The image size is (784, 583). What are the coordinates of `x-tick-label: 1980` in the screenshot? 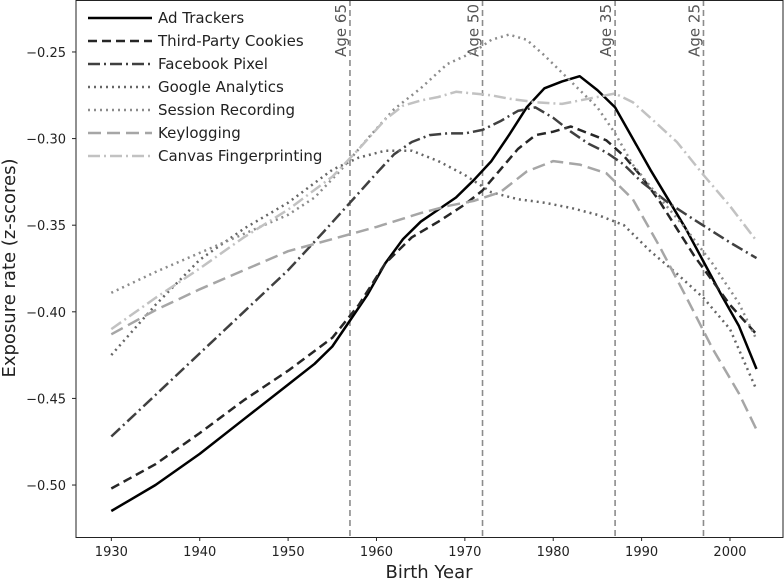 It's located at (553, 552).